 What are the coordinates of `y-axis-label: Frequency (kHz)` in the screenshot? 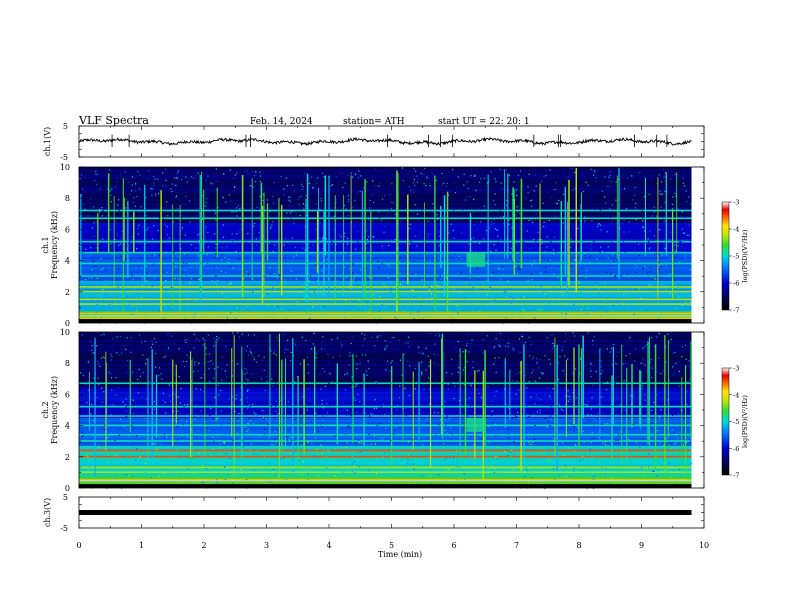 It's located at (54, 245).